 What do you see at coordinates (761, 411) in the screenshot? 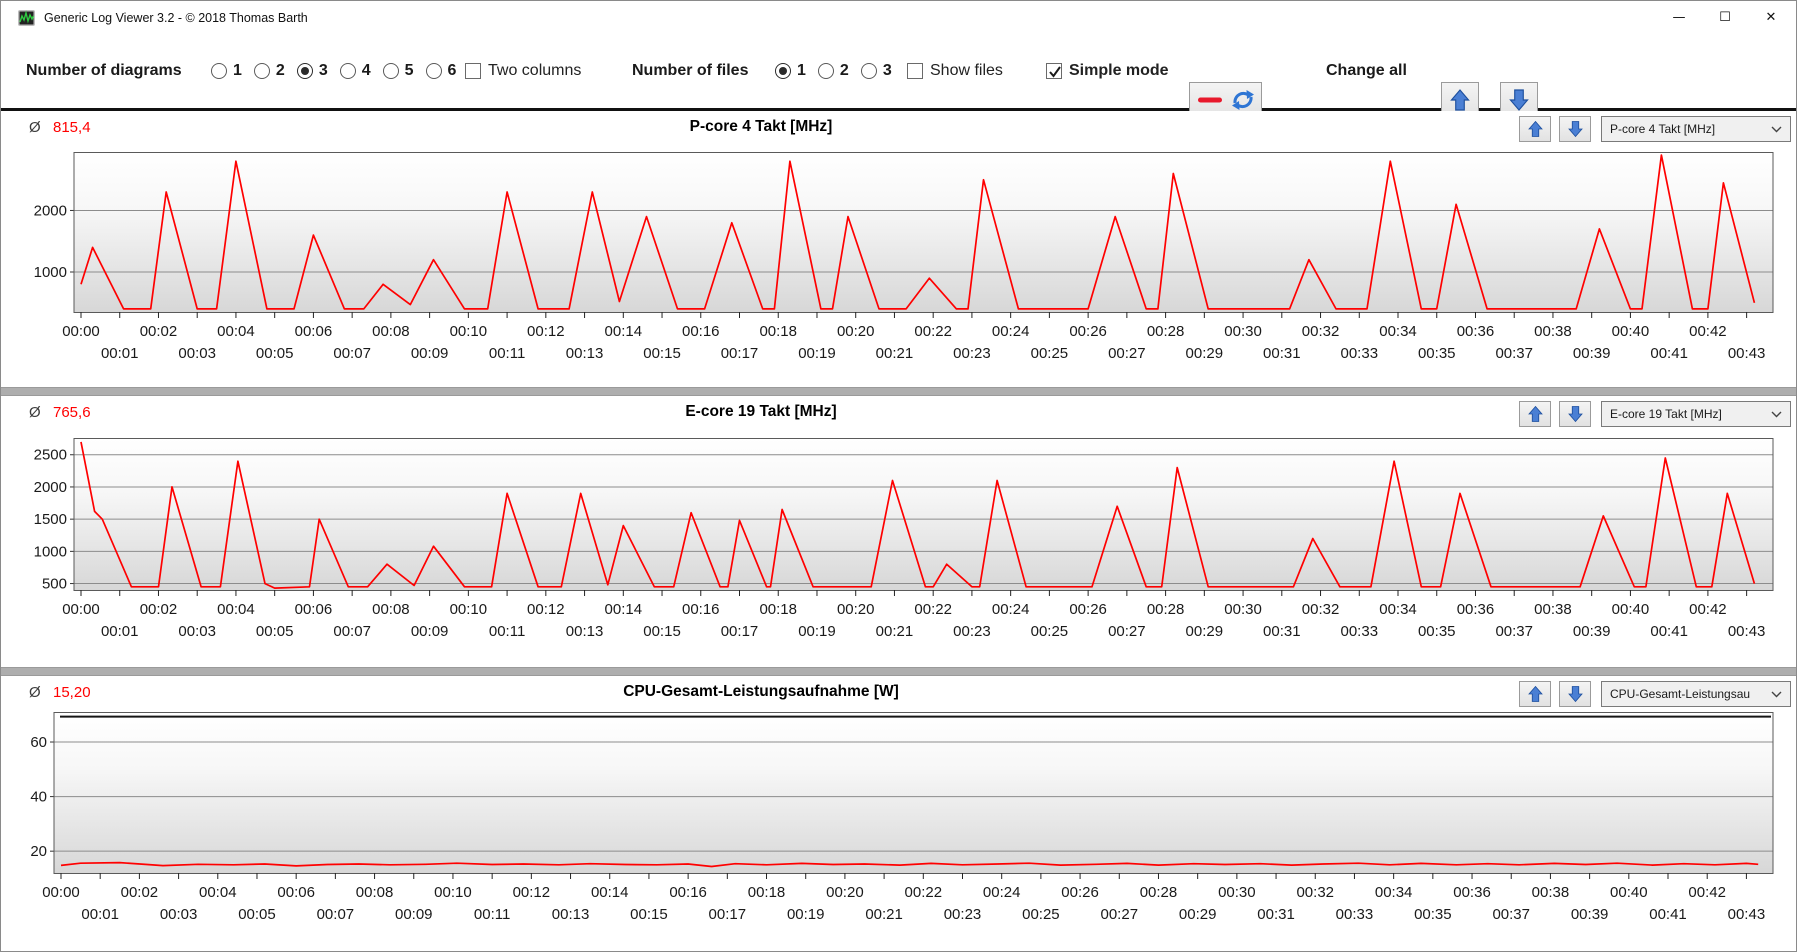
I see `chart-title: E-core 19 Takt [MHz]` at bounding box center [761, 411].